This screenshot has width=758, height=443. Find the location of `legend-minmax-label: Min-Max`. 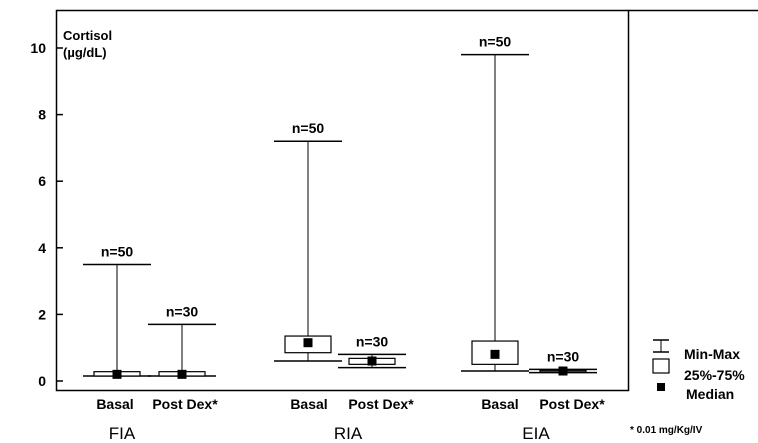

legend-minmax-label: Min-Max is located at coordinates (712, 354).